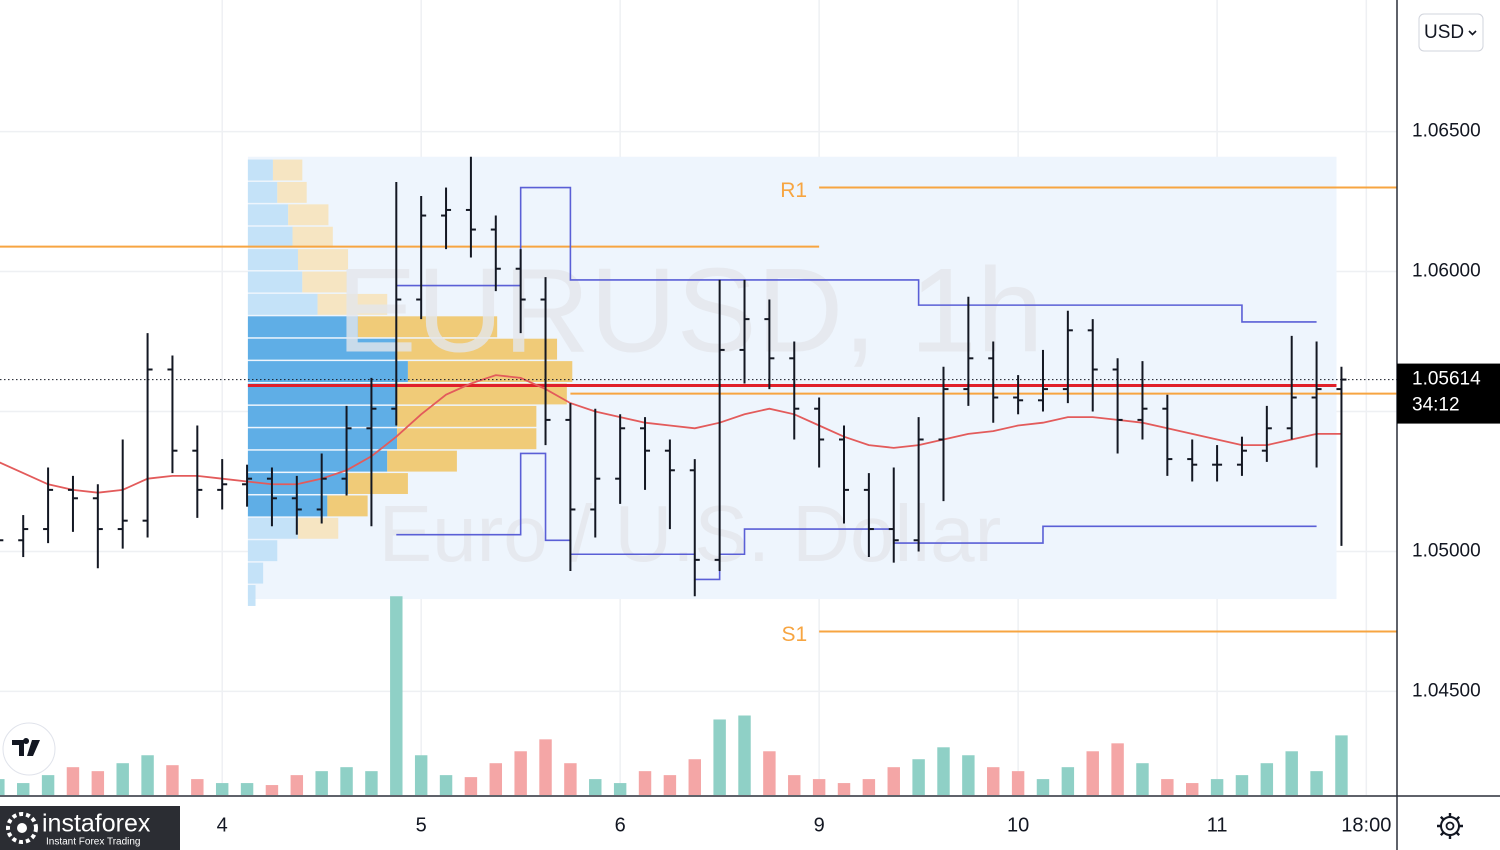 The width and height of the screenshot is (1500, 850). Describe the element at coordinates (1018, 825) in the screenshot. I see `x-tick-label: 10` at that location.